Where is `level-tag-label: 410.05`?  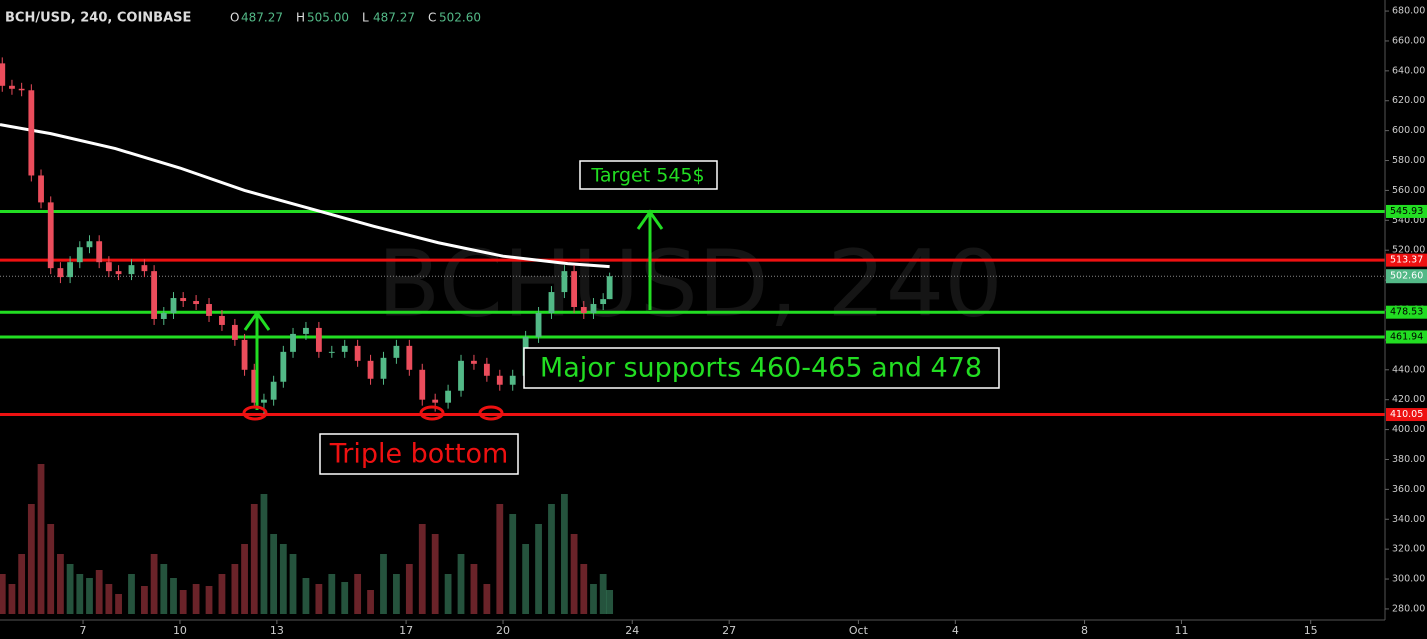
level-tag-label: 410.05 is located at coordinates (1406, 414).